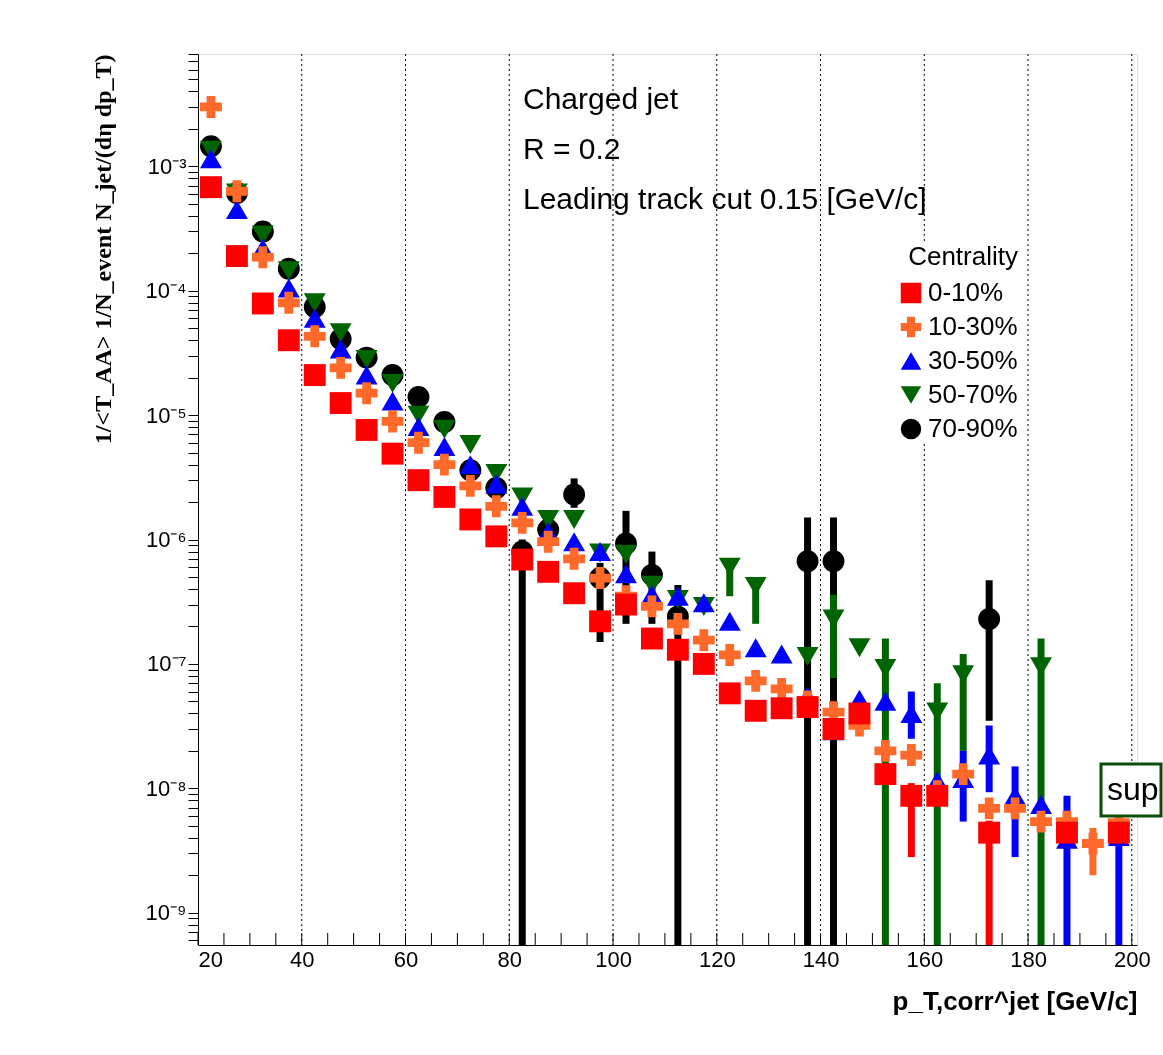 The height and width of the screenshot is (1055, 1163). Describe the element at coordinates (167, 664) in the screenshot. I see `y-tick-label: 10⁻⁷` at that location.